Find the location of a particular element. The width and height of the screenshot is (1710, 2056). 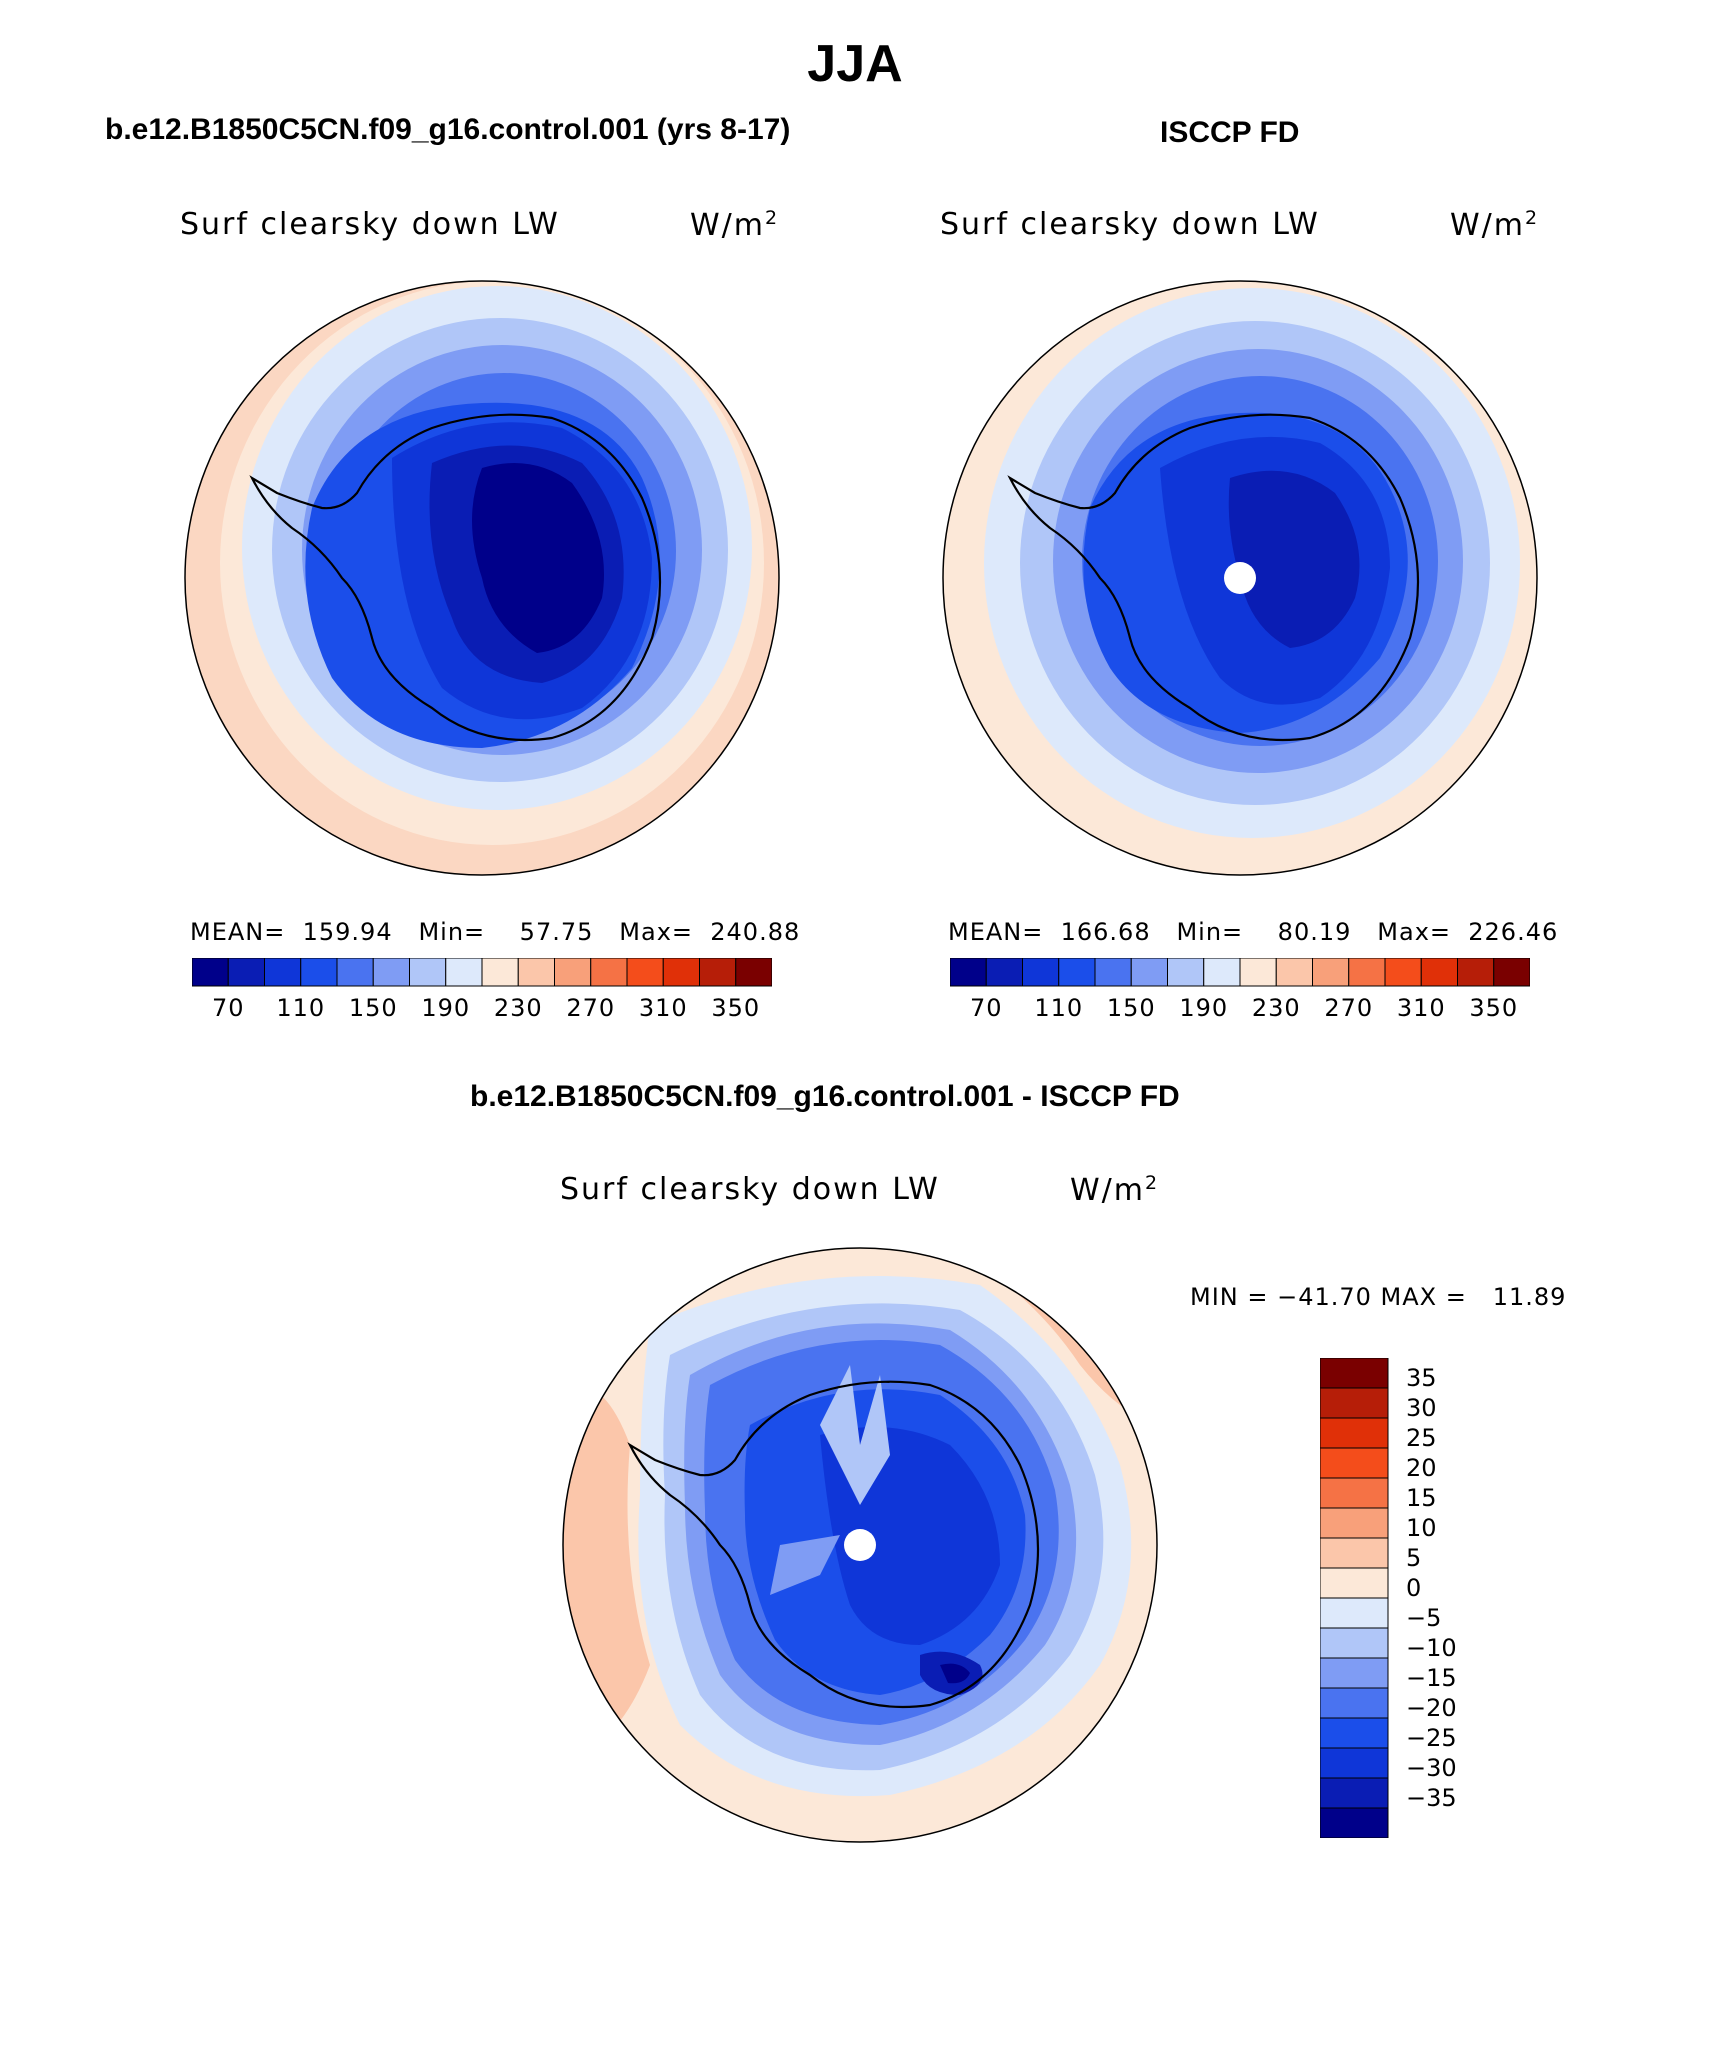

diff-polar-map is located at coordinates (860, 1545).